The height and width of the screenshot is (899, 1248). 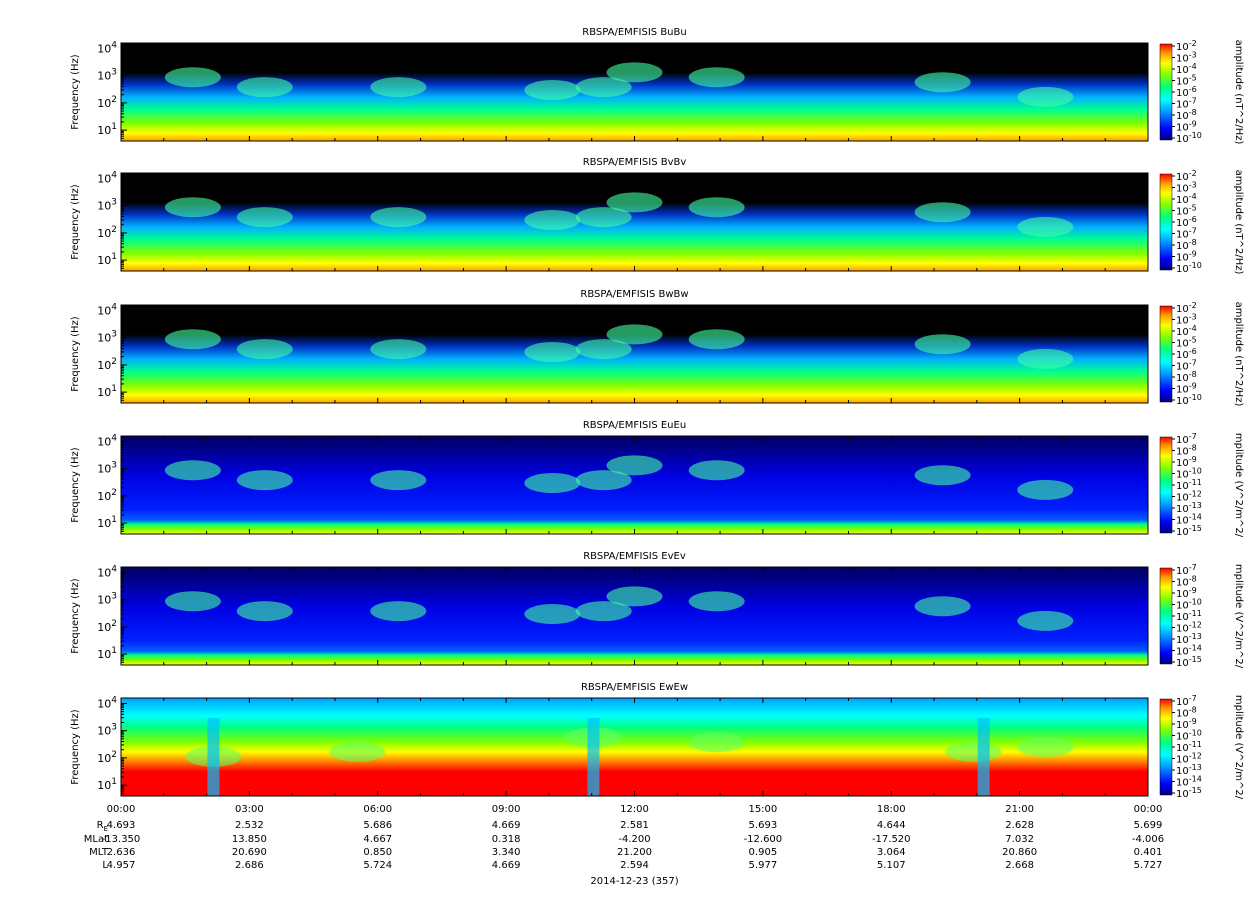 I want to click on ephemeris-value: 4.667, so click(x=377, y=839).